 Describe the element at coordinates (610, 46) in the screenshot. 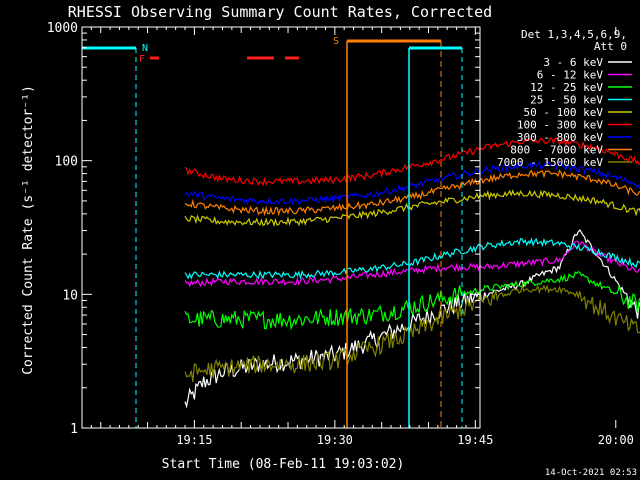

I see `legend-header-line: Att 0` at that location.